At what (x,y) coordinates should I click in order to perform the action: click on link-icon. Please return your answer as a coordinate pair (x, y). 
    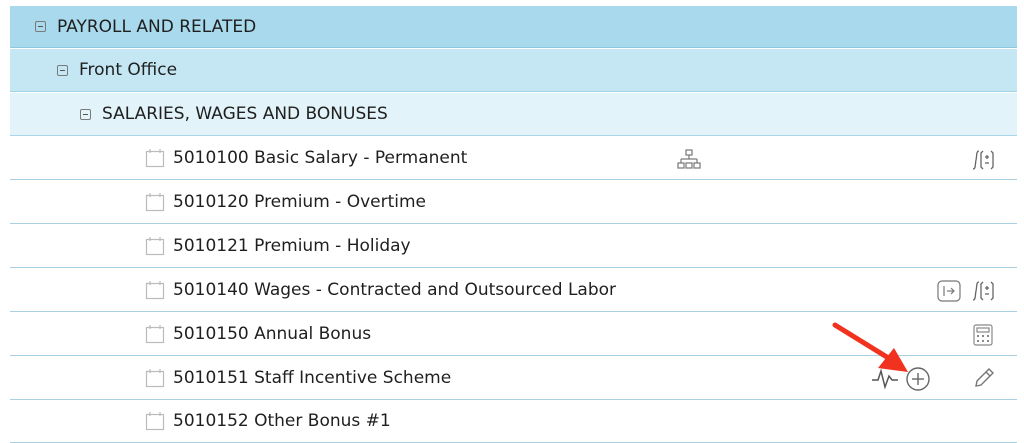
    Looking at the image, I should click on (949, 291).